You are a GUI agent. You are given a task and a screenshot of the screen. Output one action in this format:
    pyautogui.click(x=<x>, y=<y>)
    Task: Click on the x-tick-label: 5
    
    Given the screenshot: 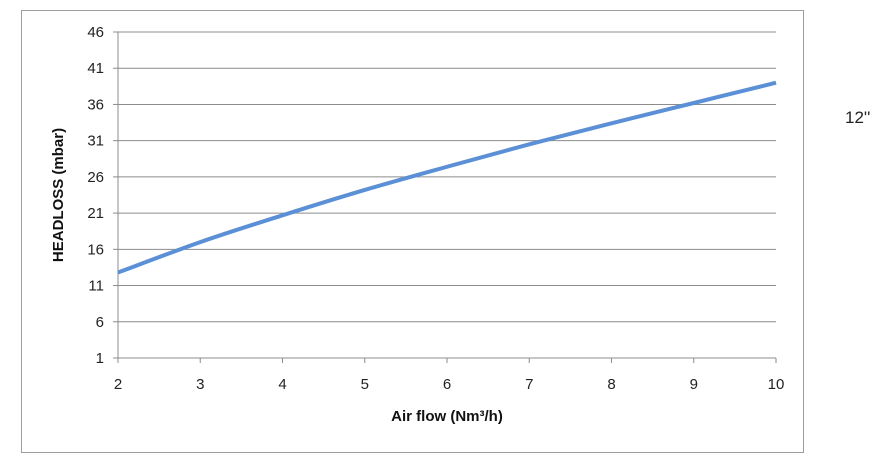 What is the action you would take?
    pyautogui.click(x=365, y=384)
    